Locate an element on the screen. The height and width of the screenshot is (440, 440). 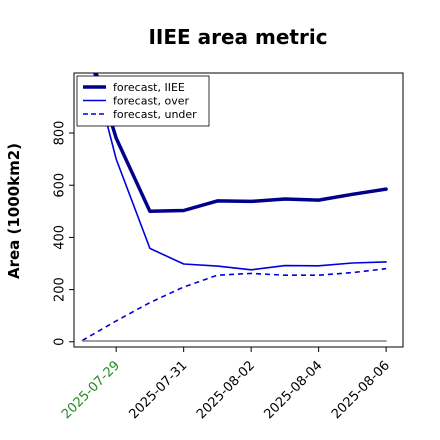
legend-label: forecast, IIEE is located at coordinates (149, 87).